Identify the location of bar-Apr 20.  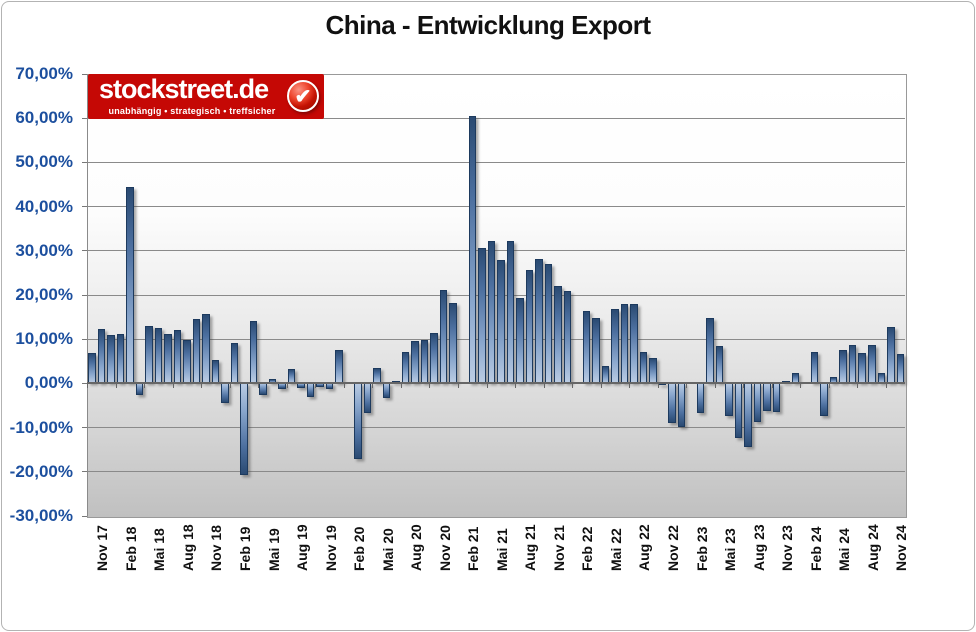
(377, 375).